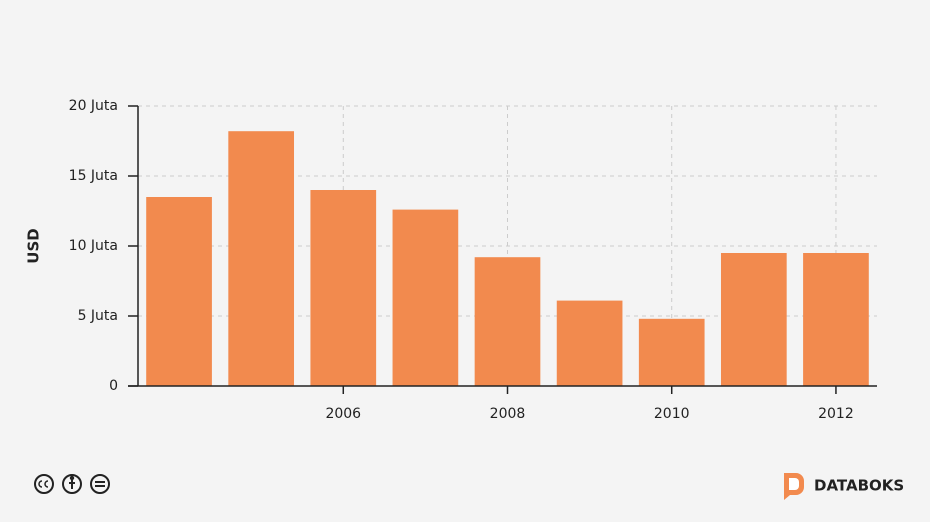 This screenshot has width=930, height=522. What do you see at coordinates (672, 414) in the screenshot?
I see `x-tick-label: 2010` at bounding box center [672, 414].